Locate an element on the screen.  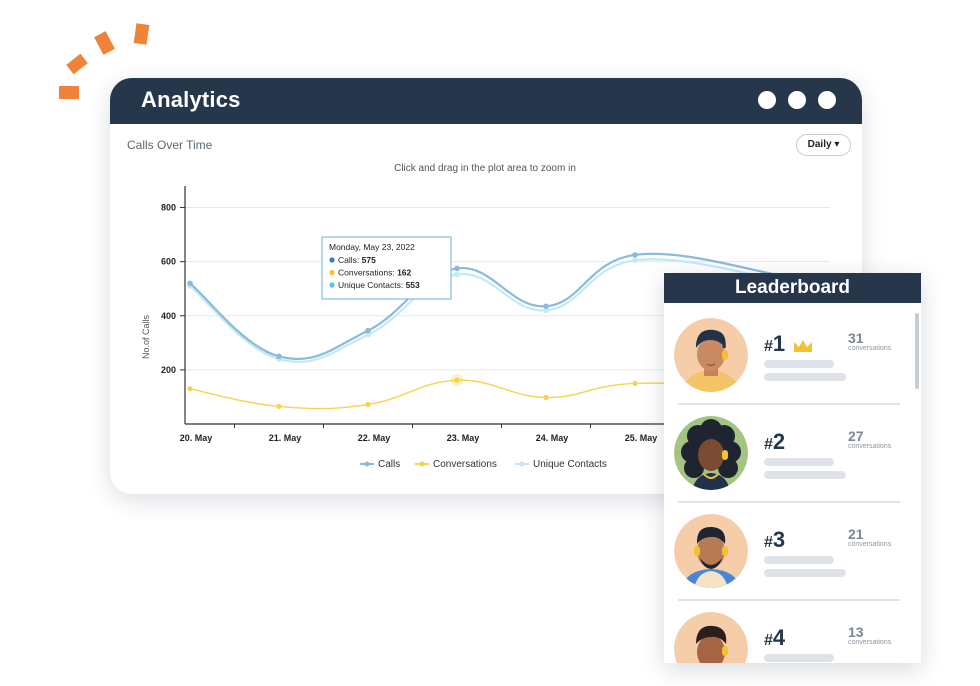
conversation-count: 31 is located at coordinates (856, 338).